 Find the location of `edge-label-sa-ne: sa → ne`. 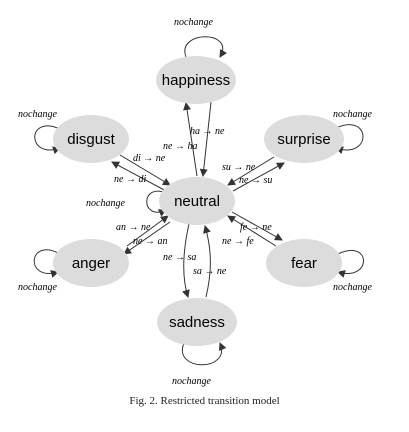

edge-label-sa-ne: sa → ne is located at coordinates (210, 271).